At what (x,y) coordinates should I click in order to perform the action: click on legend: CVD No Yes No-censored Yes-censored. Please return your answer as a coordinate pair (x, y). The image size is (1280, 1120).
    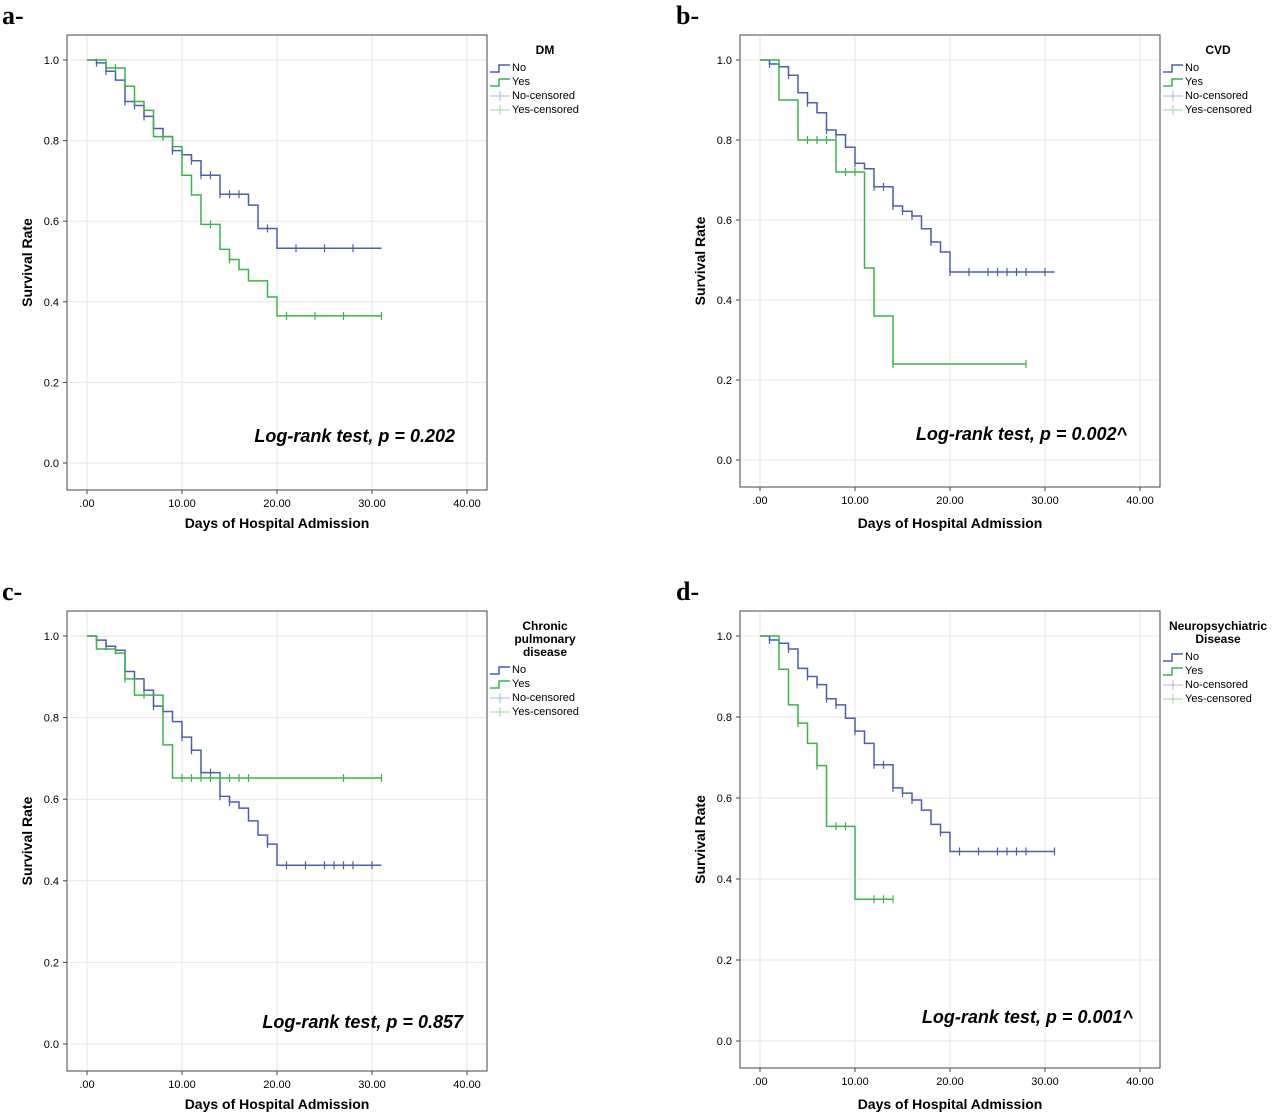
    Looking at the image, I should click on (1207, 79).